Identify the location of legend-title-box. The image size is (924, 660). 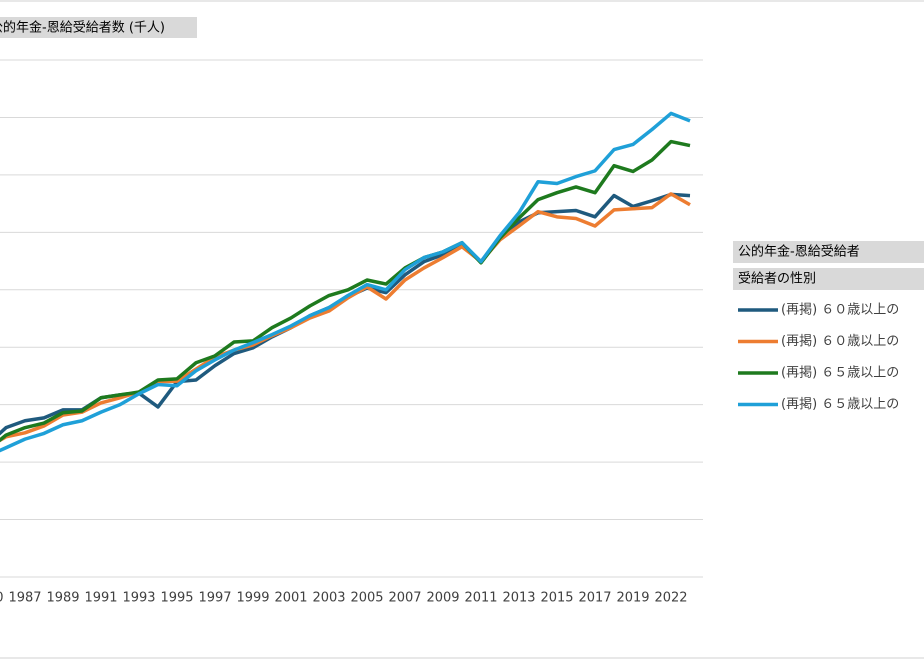
(828, 252).